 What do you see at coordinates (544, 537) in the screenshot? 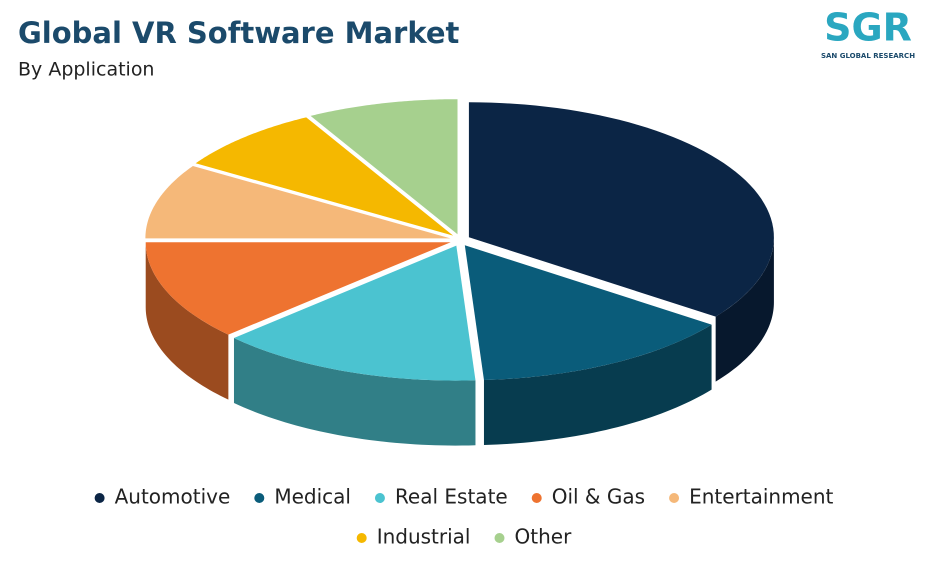
I see `legend-label: Other` at bounding box center [544, 537].